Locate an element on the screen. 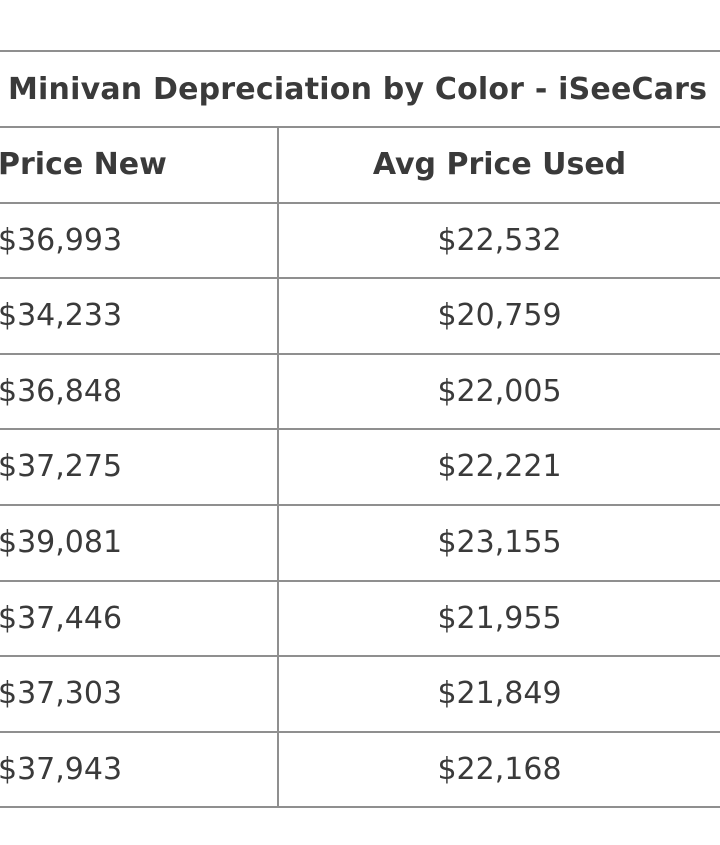  table-cell: $37,446 is located at coordinates (61, 618).